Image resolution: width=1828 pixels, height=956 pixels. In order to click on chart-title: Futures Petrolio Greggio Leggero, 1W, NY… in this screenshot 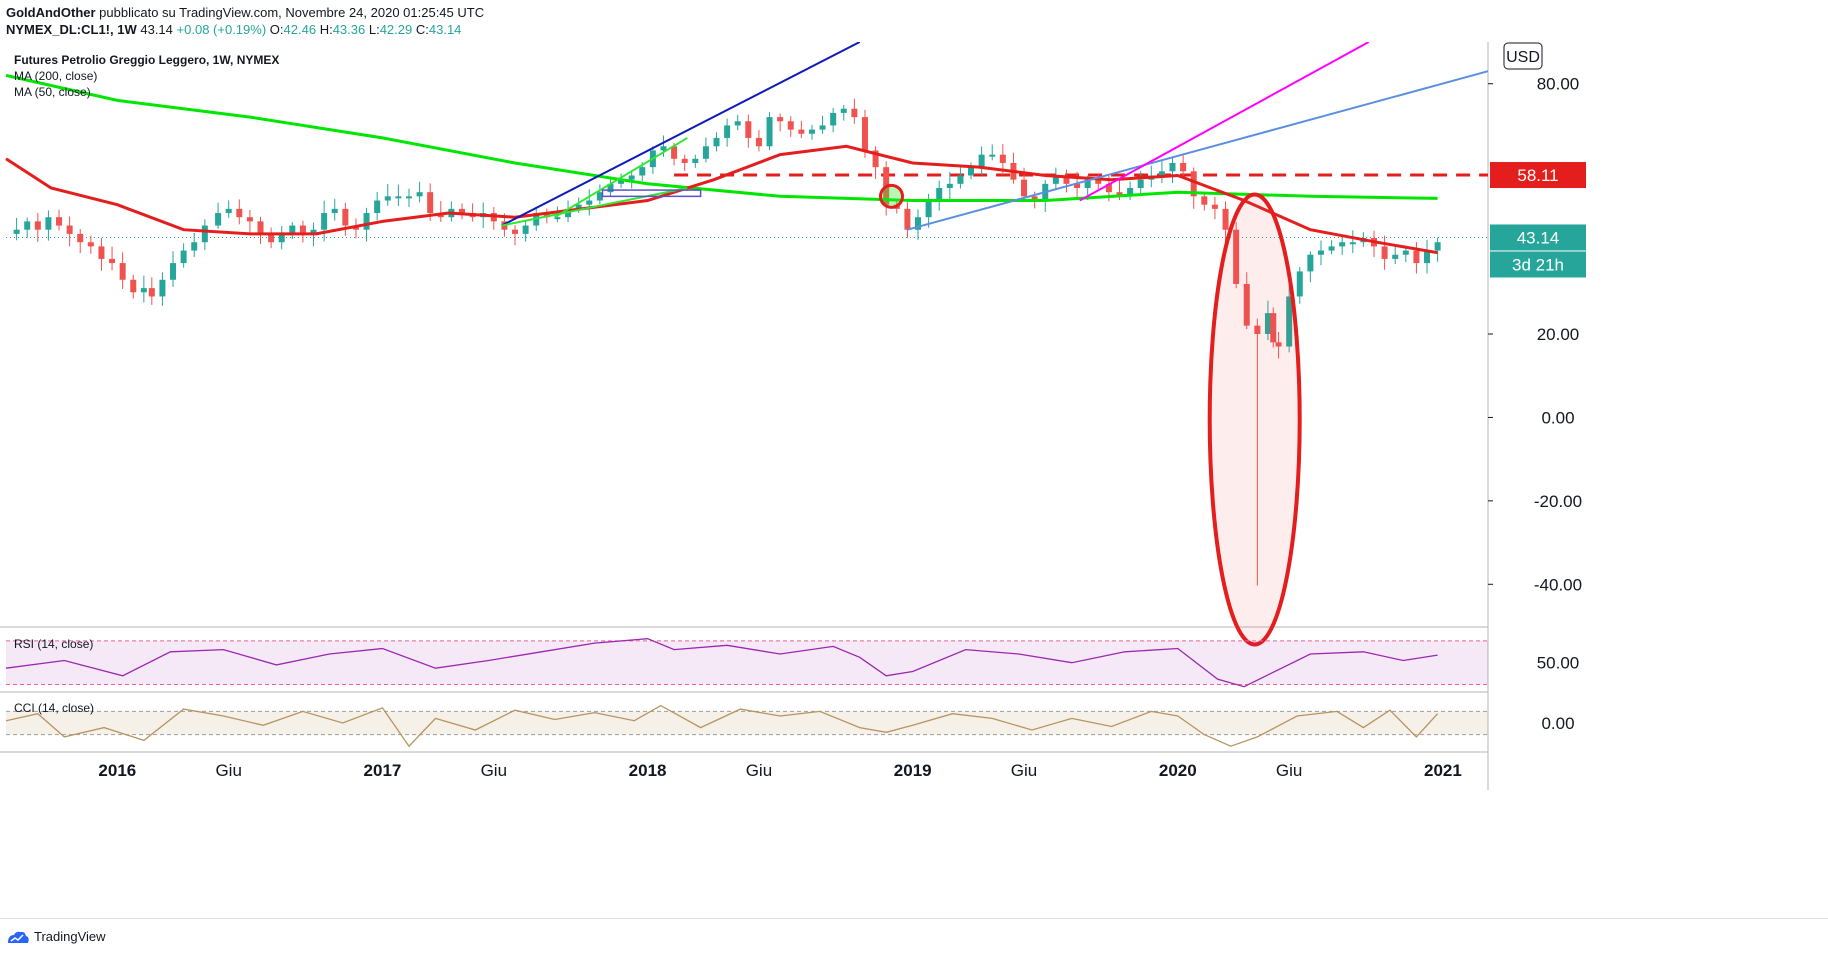, I will do `click(146, 60)`.